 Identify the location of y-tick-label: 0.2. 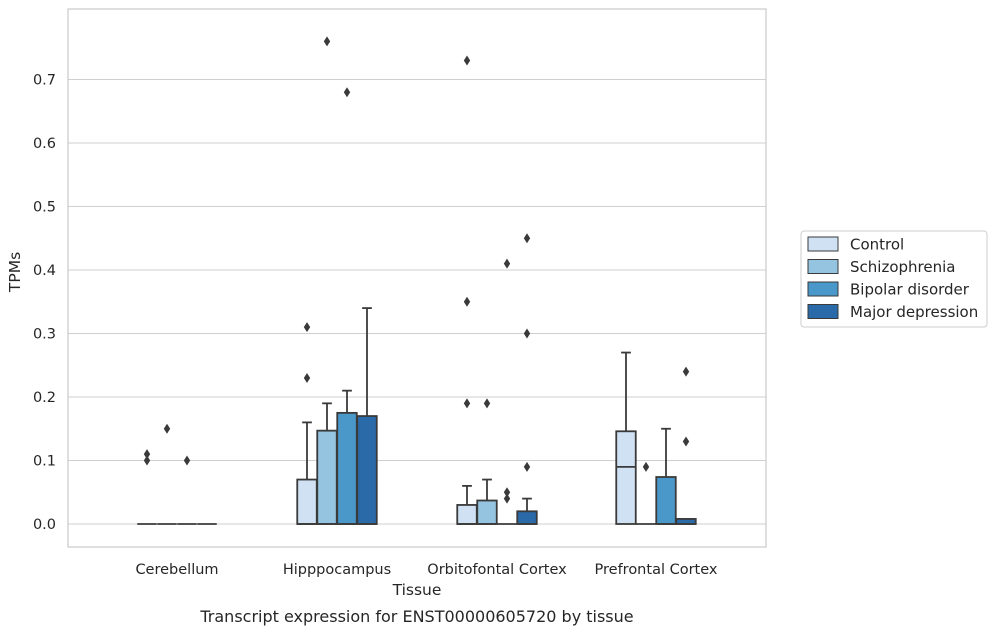
(44, 398).